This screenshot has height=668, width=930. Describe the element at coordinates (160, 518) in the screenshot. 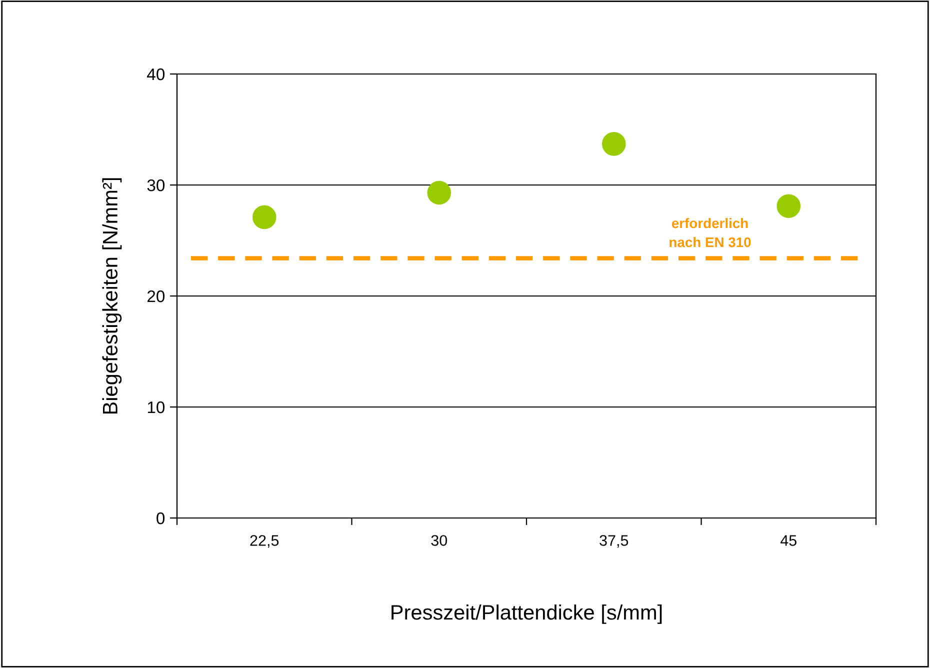

I see `y-tick-label: 0` at that location.